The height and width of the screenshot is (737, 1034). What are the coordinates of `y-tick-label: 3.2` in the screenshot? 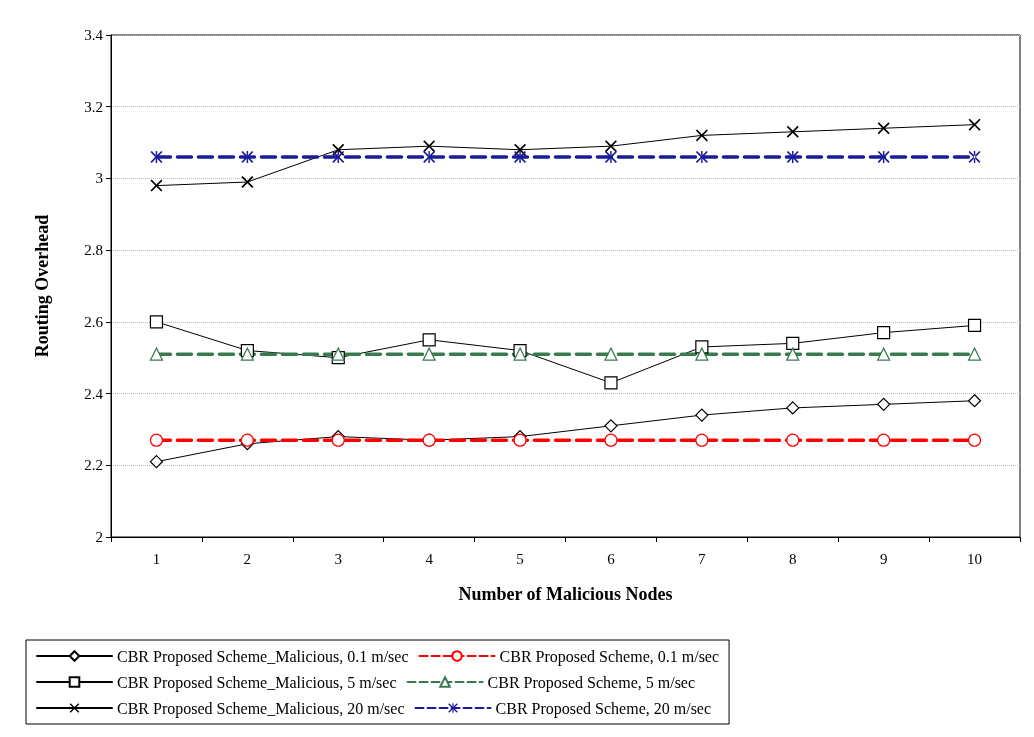 It's located at (93, 106).